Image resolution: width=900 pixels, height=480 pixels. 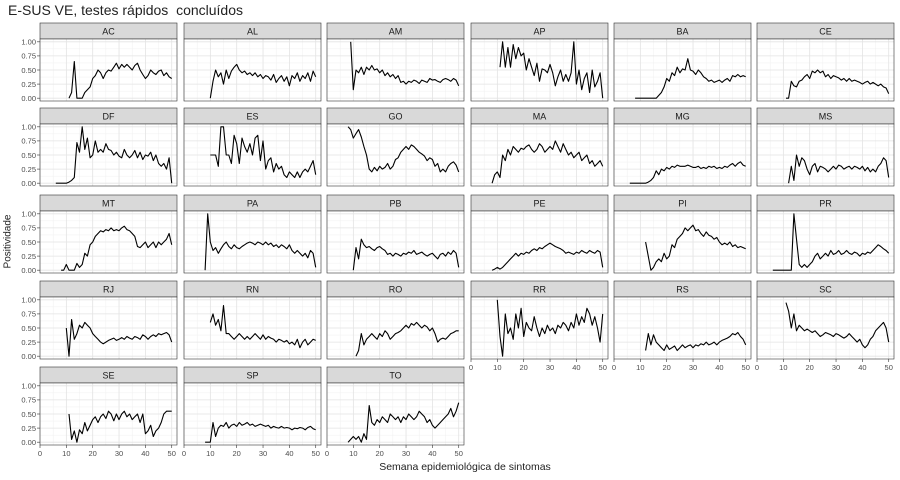 What do you see at coordinates (539, 234) in the screenshot?
I see `facet-panel-pe: PE` at bounding box center [539, 234].